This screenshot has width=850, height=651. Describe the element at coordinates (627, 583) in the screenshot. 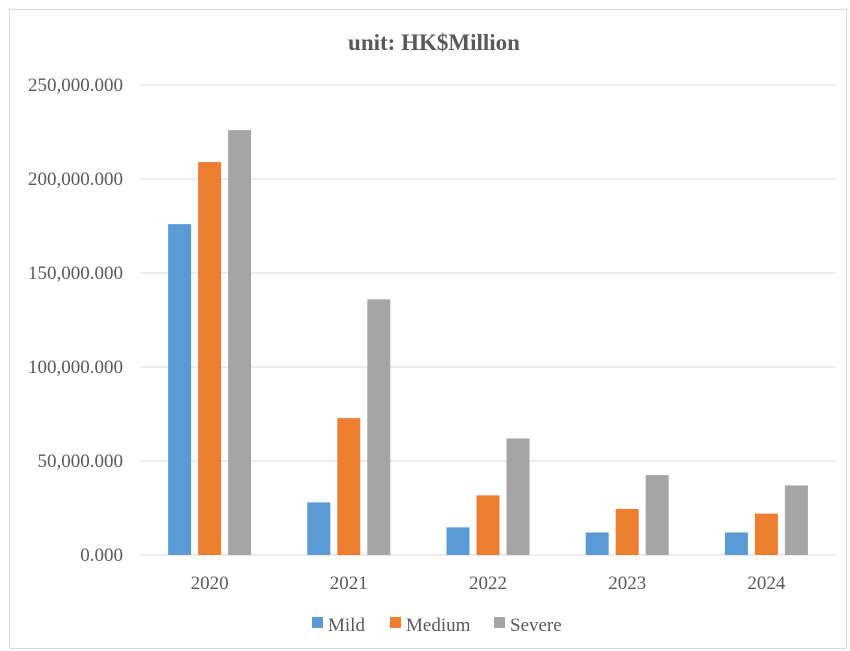

I see `x-tick-label: 2023` at that location.